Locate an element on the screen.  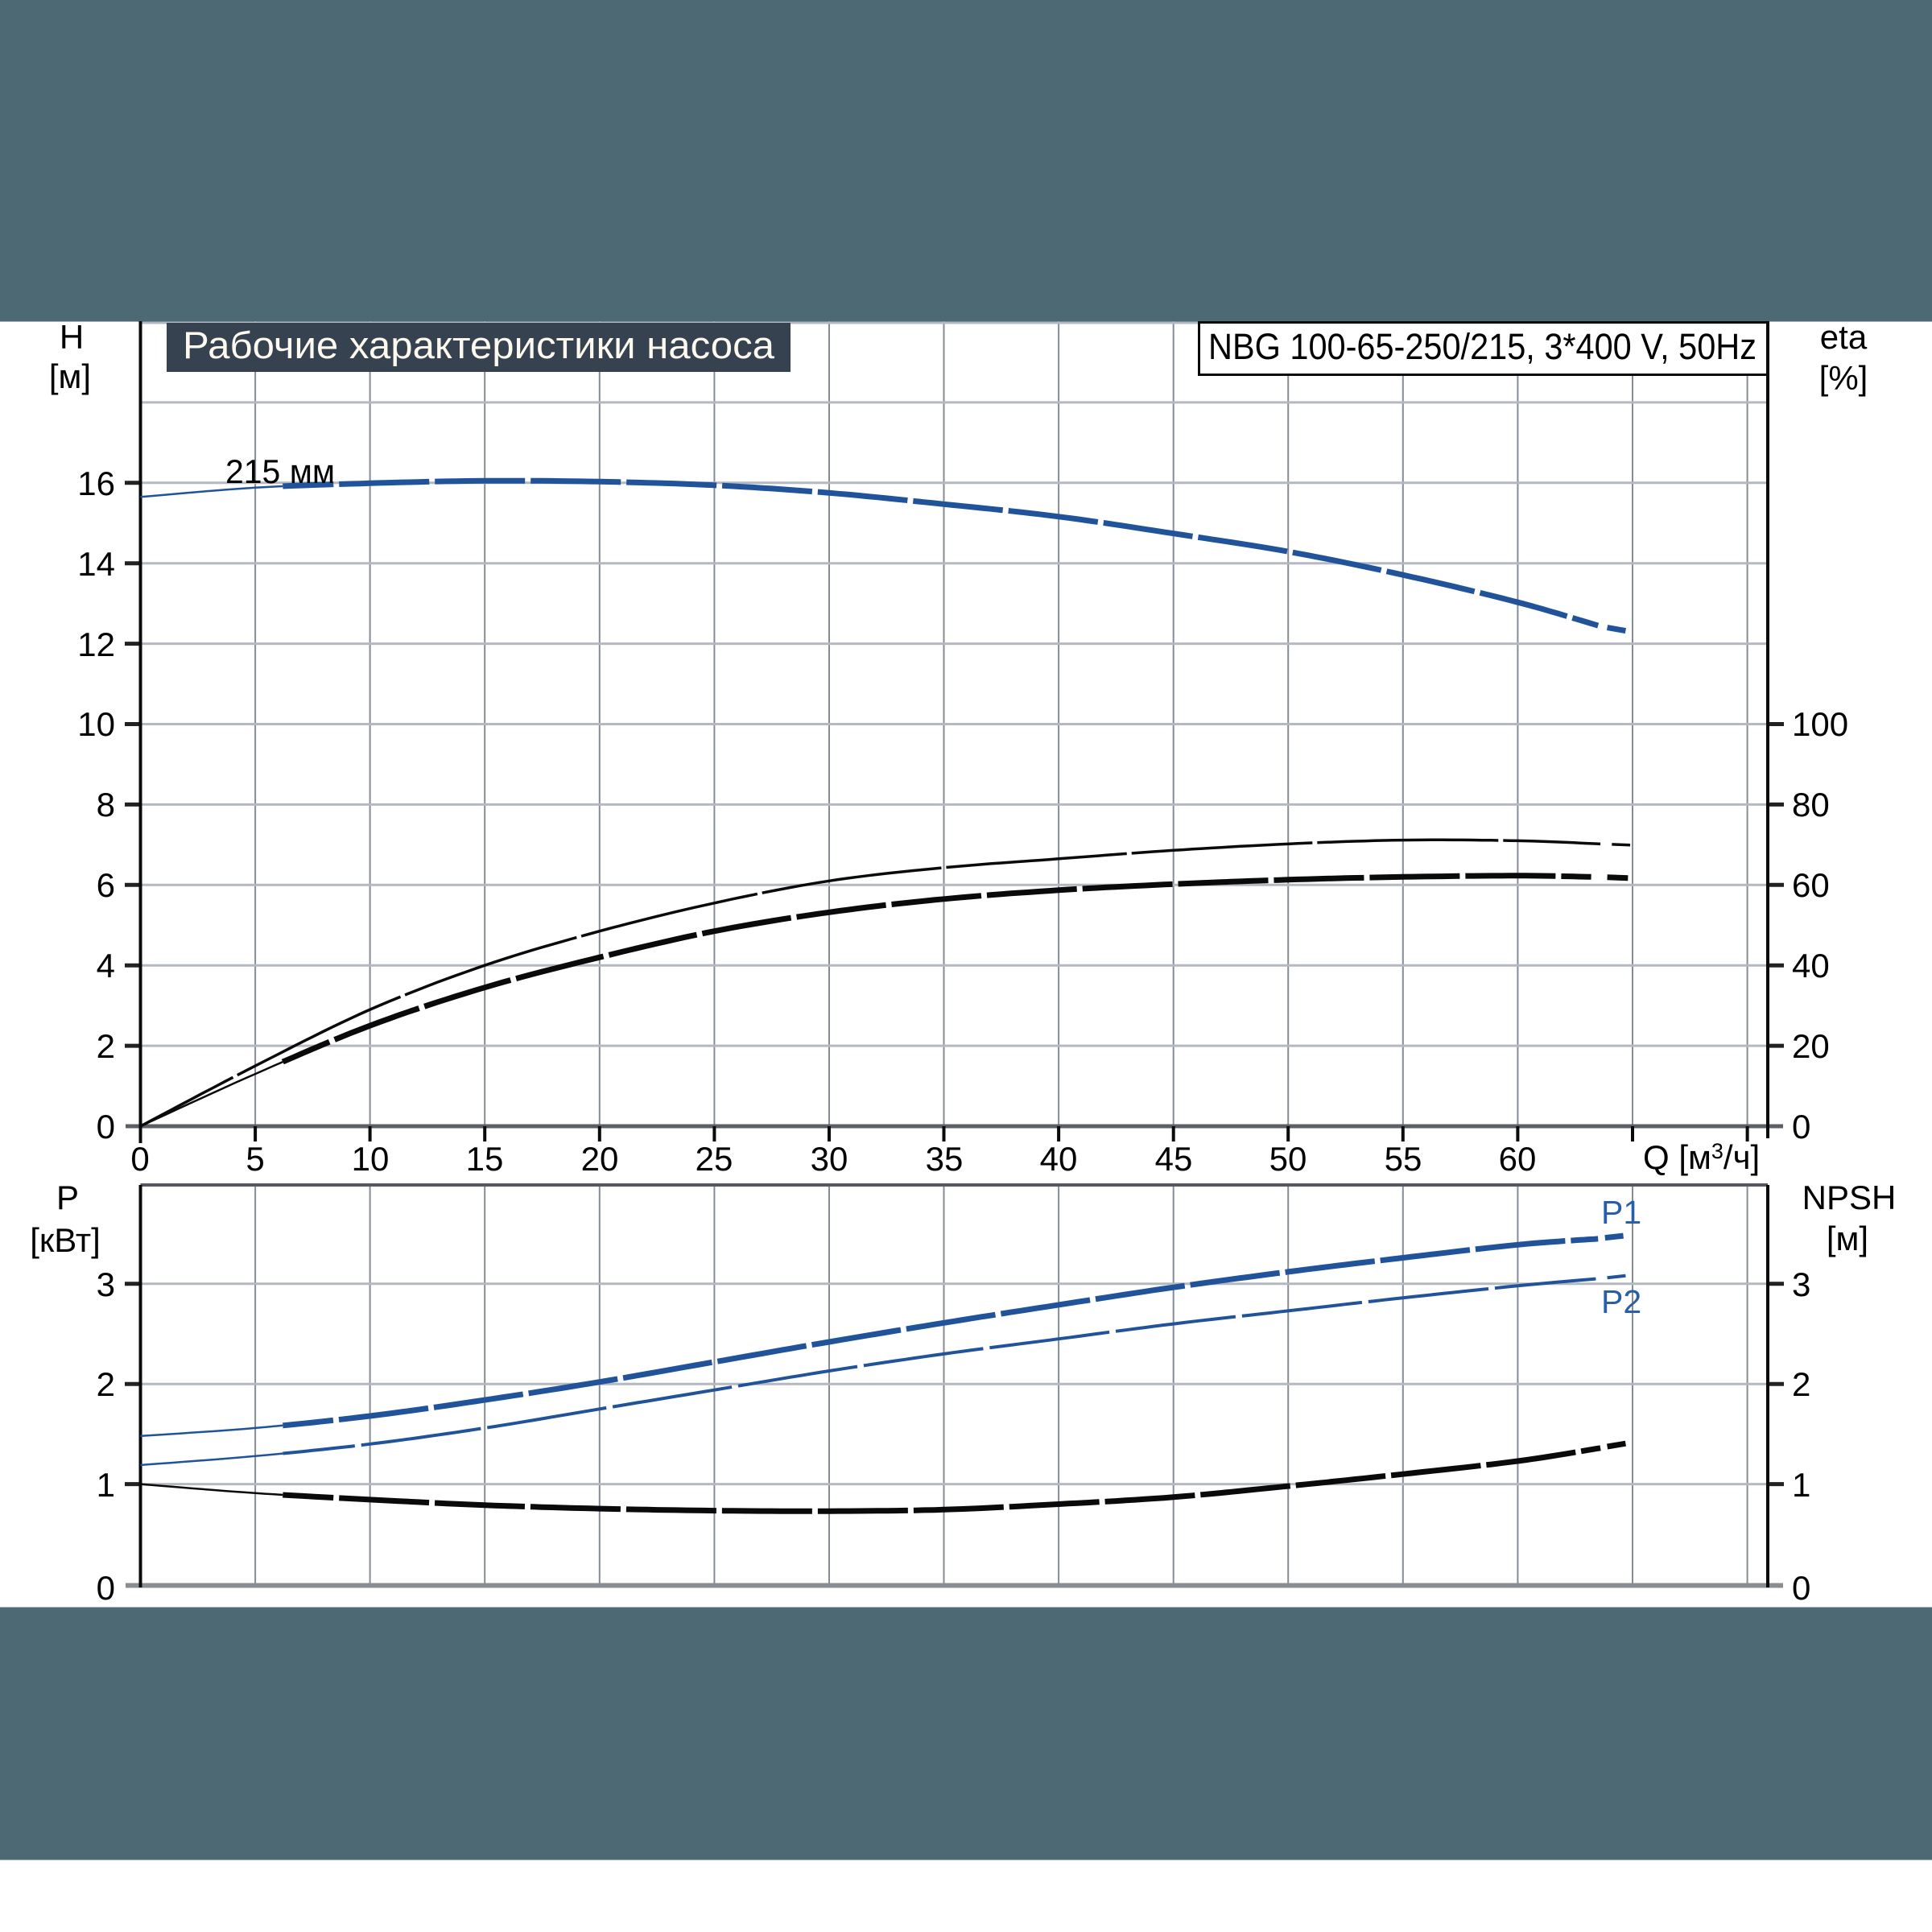
svg-text: P2 is located at coordinates (1621, 1301).